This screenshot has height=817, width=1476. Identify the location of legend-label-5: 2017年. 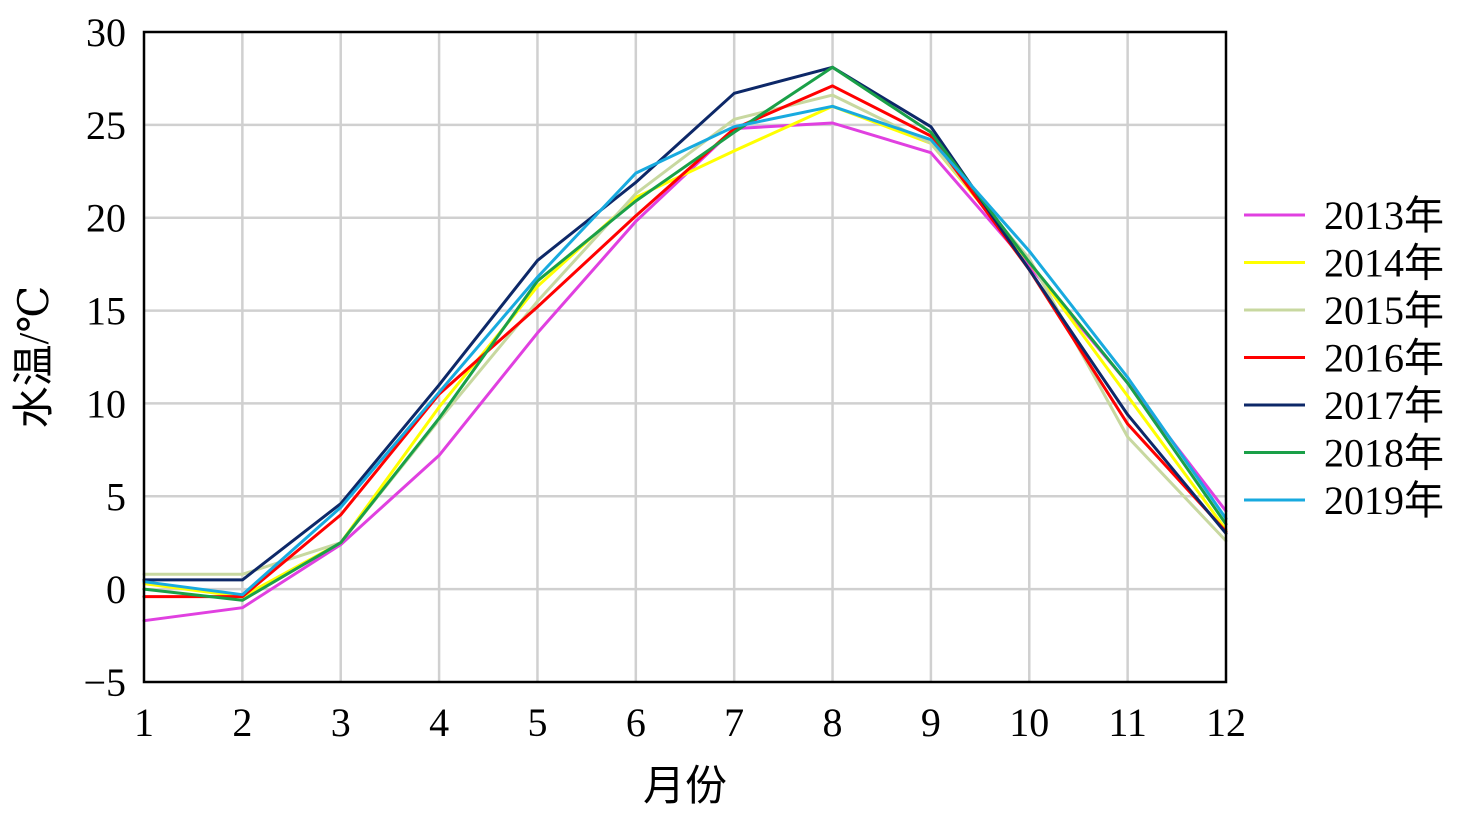
(1384, 405).